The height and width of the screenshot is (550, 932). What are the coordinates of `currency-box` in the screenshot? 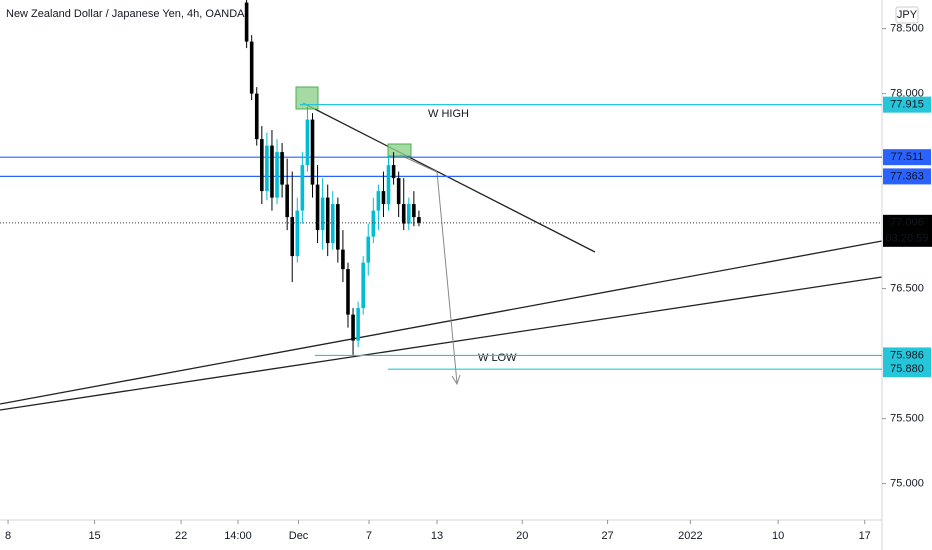 It's located at (907, 15).